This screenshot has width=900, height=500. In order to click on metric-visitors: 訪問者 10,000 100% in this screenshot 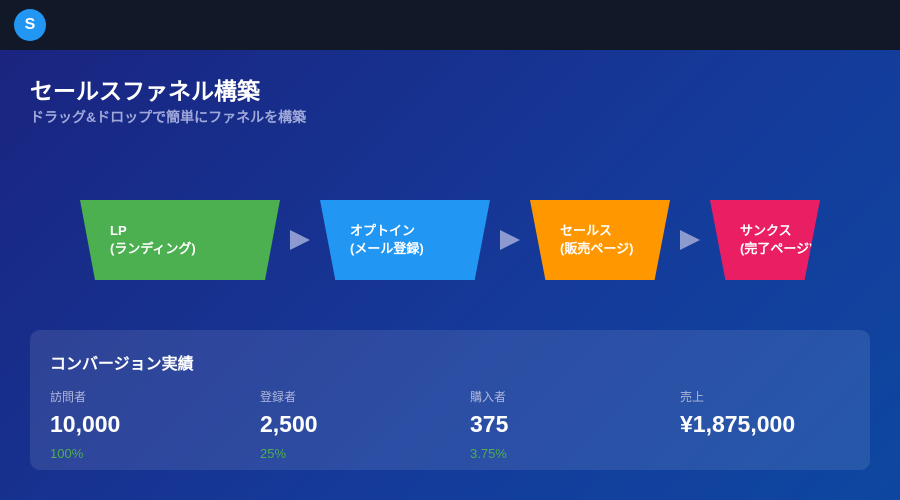, I will do `click(85, 424)`.